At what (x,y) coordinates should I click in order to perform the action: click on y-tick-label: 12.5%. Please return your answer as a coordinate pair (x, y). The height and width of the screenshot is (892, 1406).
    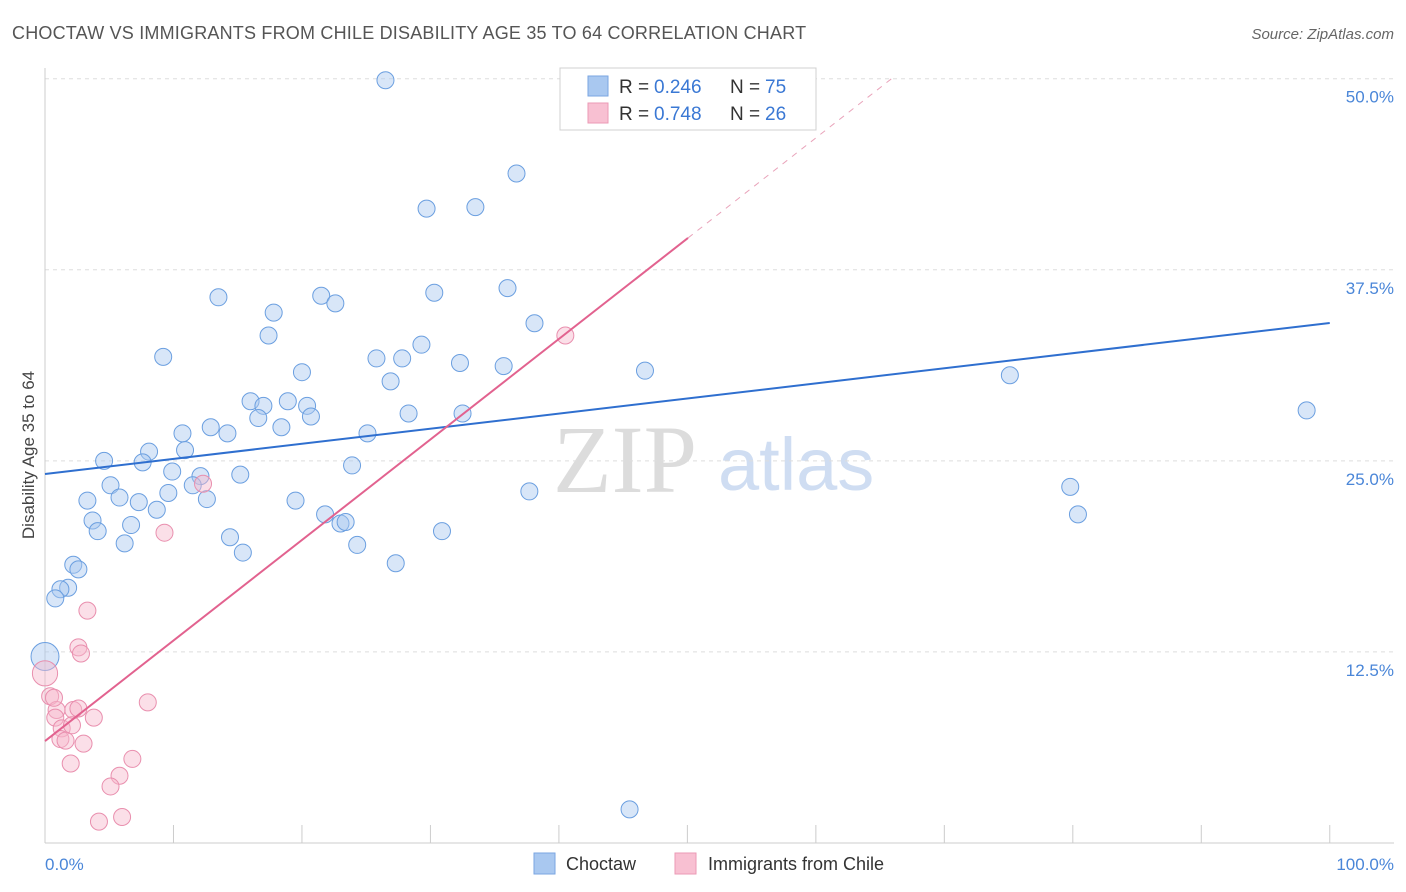
    Looking at the image, I should click on (1370, 670).